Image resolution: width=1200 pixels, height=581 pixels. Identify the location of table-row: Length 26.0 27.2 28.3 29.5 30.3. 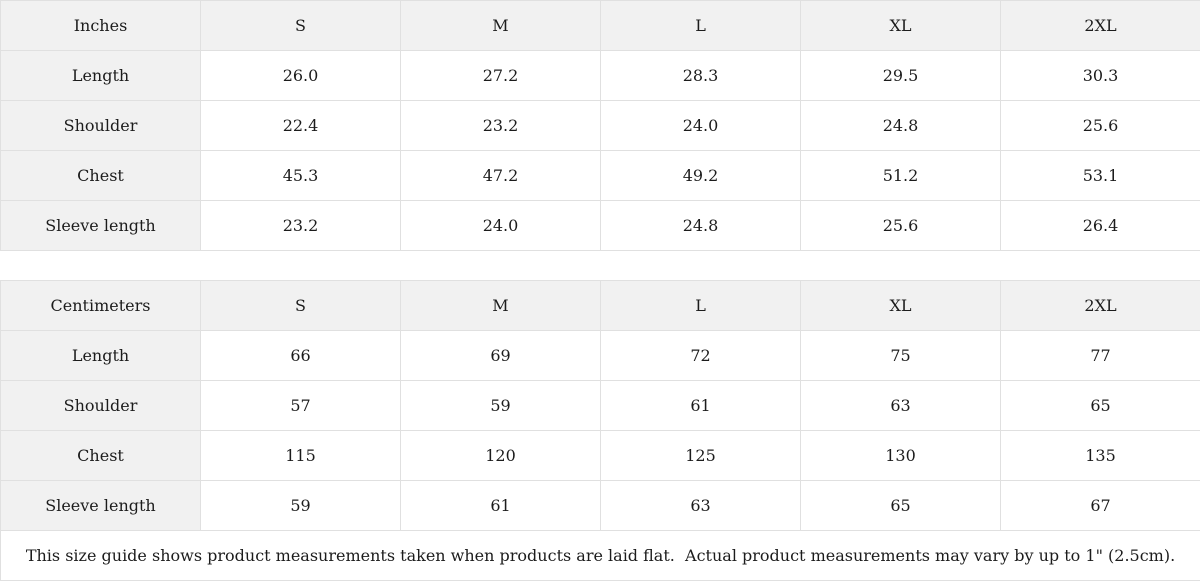
(600, 76).